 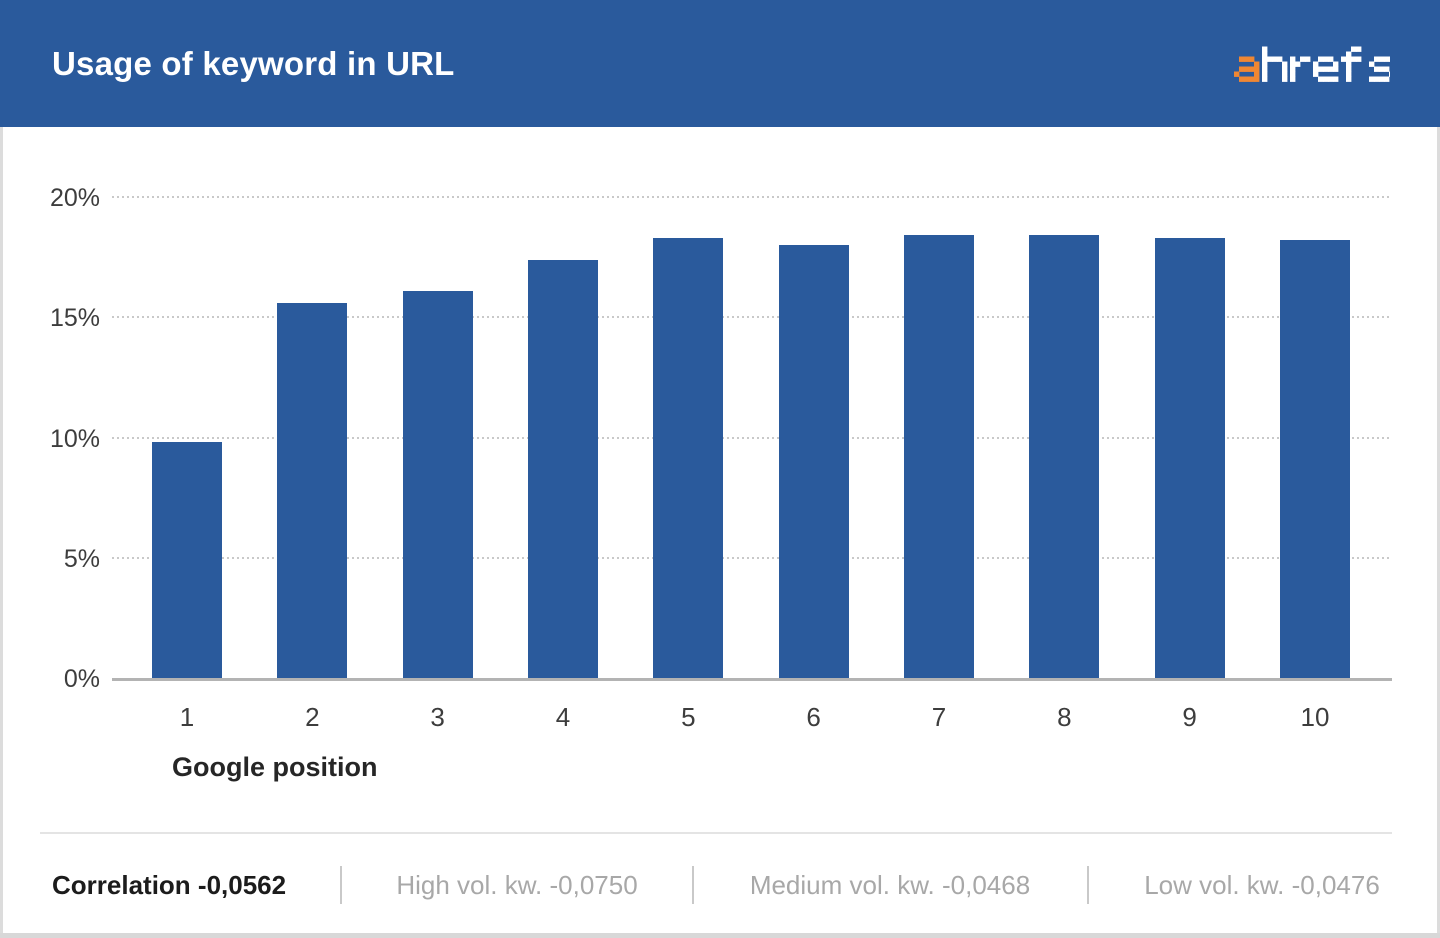 I want to click on x-tick-label: 5, so click(x=688, y=717).